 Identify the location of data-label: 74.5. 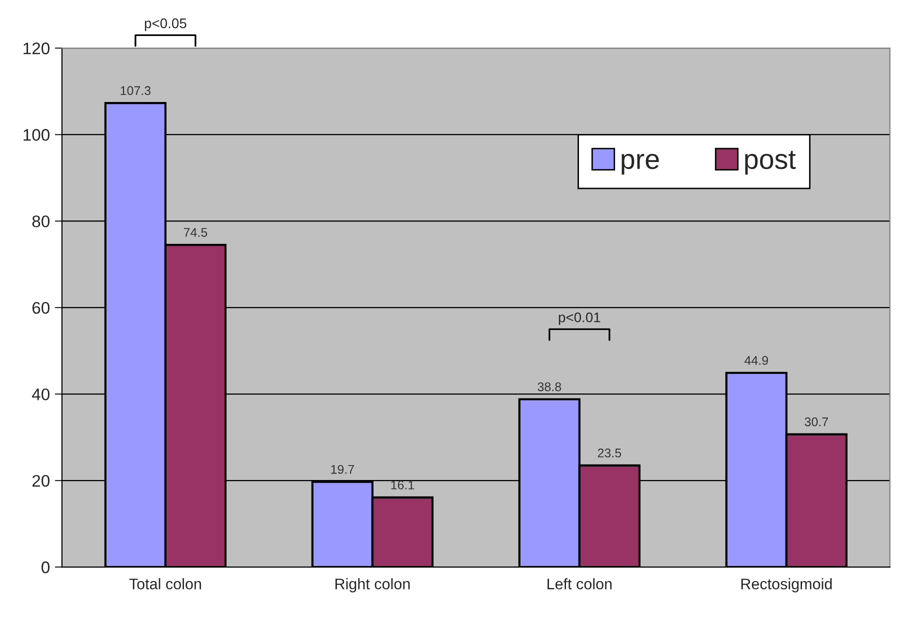
(196, 232).